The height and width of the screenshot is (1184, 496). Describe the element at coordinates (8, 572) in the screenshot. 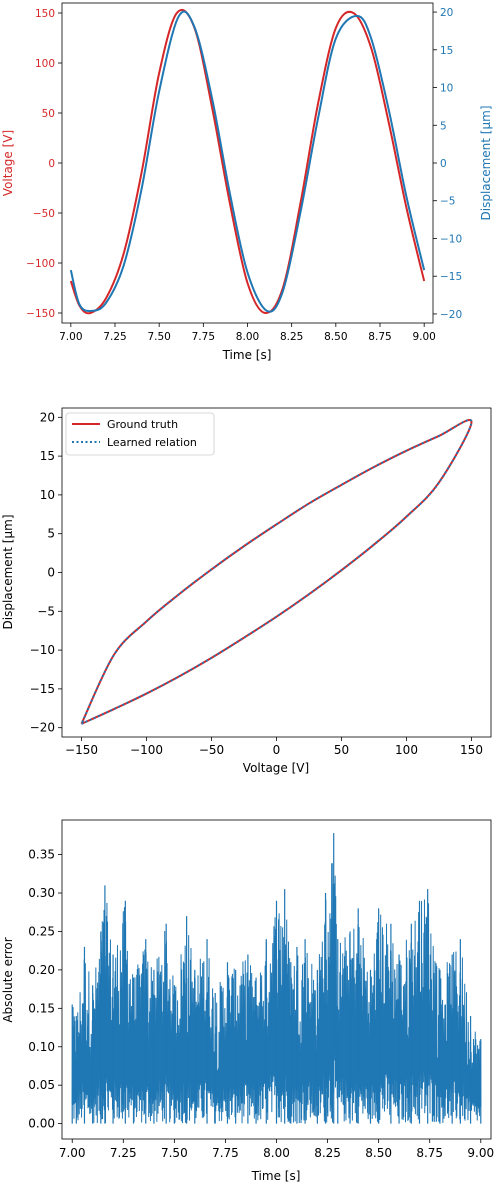

I see `hysteresis-y-axis-label: Displacement [μm]` at that location.